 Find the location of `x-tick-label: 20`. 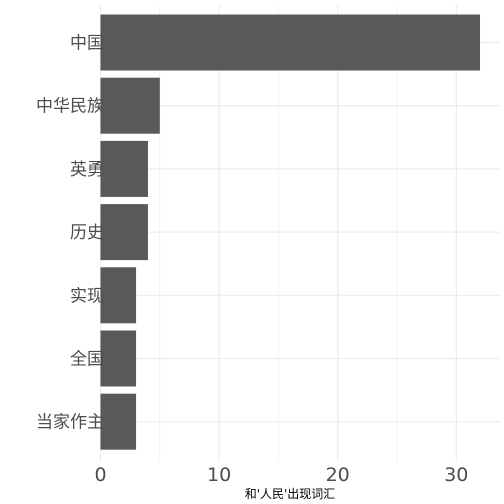

x-tick-label: 20 is located at coordinates (338, 475).